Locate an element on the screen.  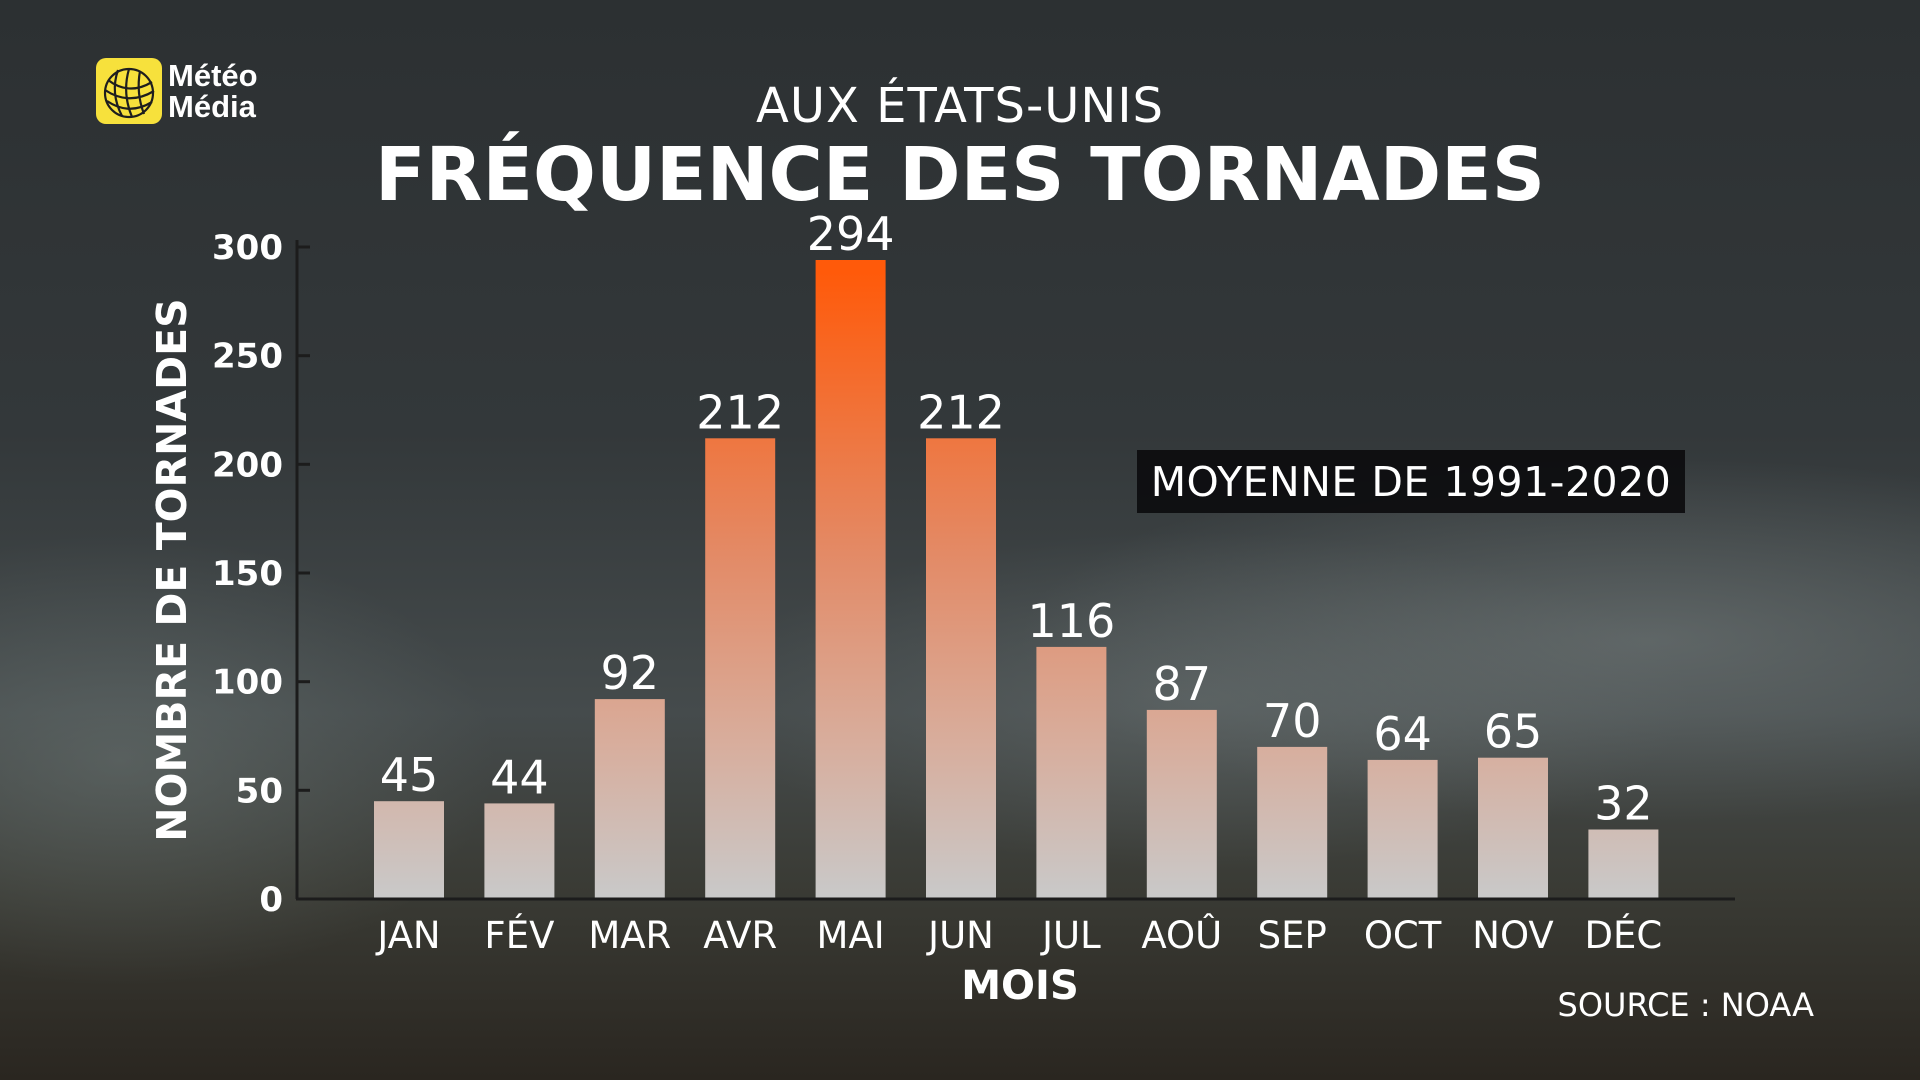
x-tick-label: AOÛ is located at coordinates (1181, 935).